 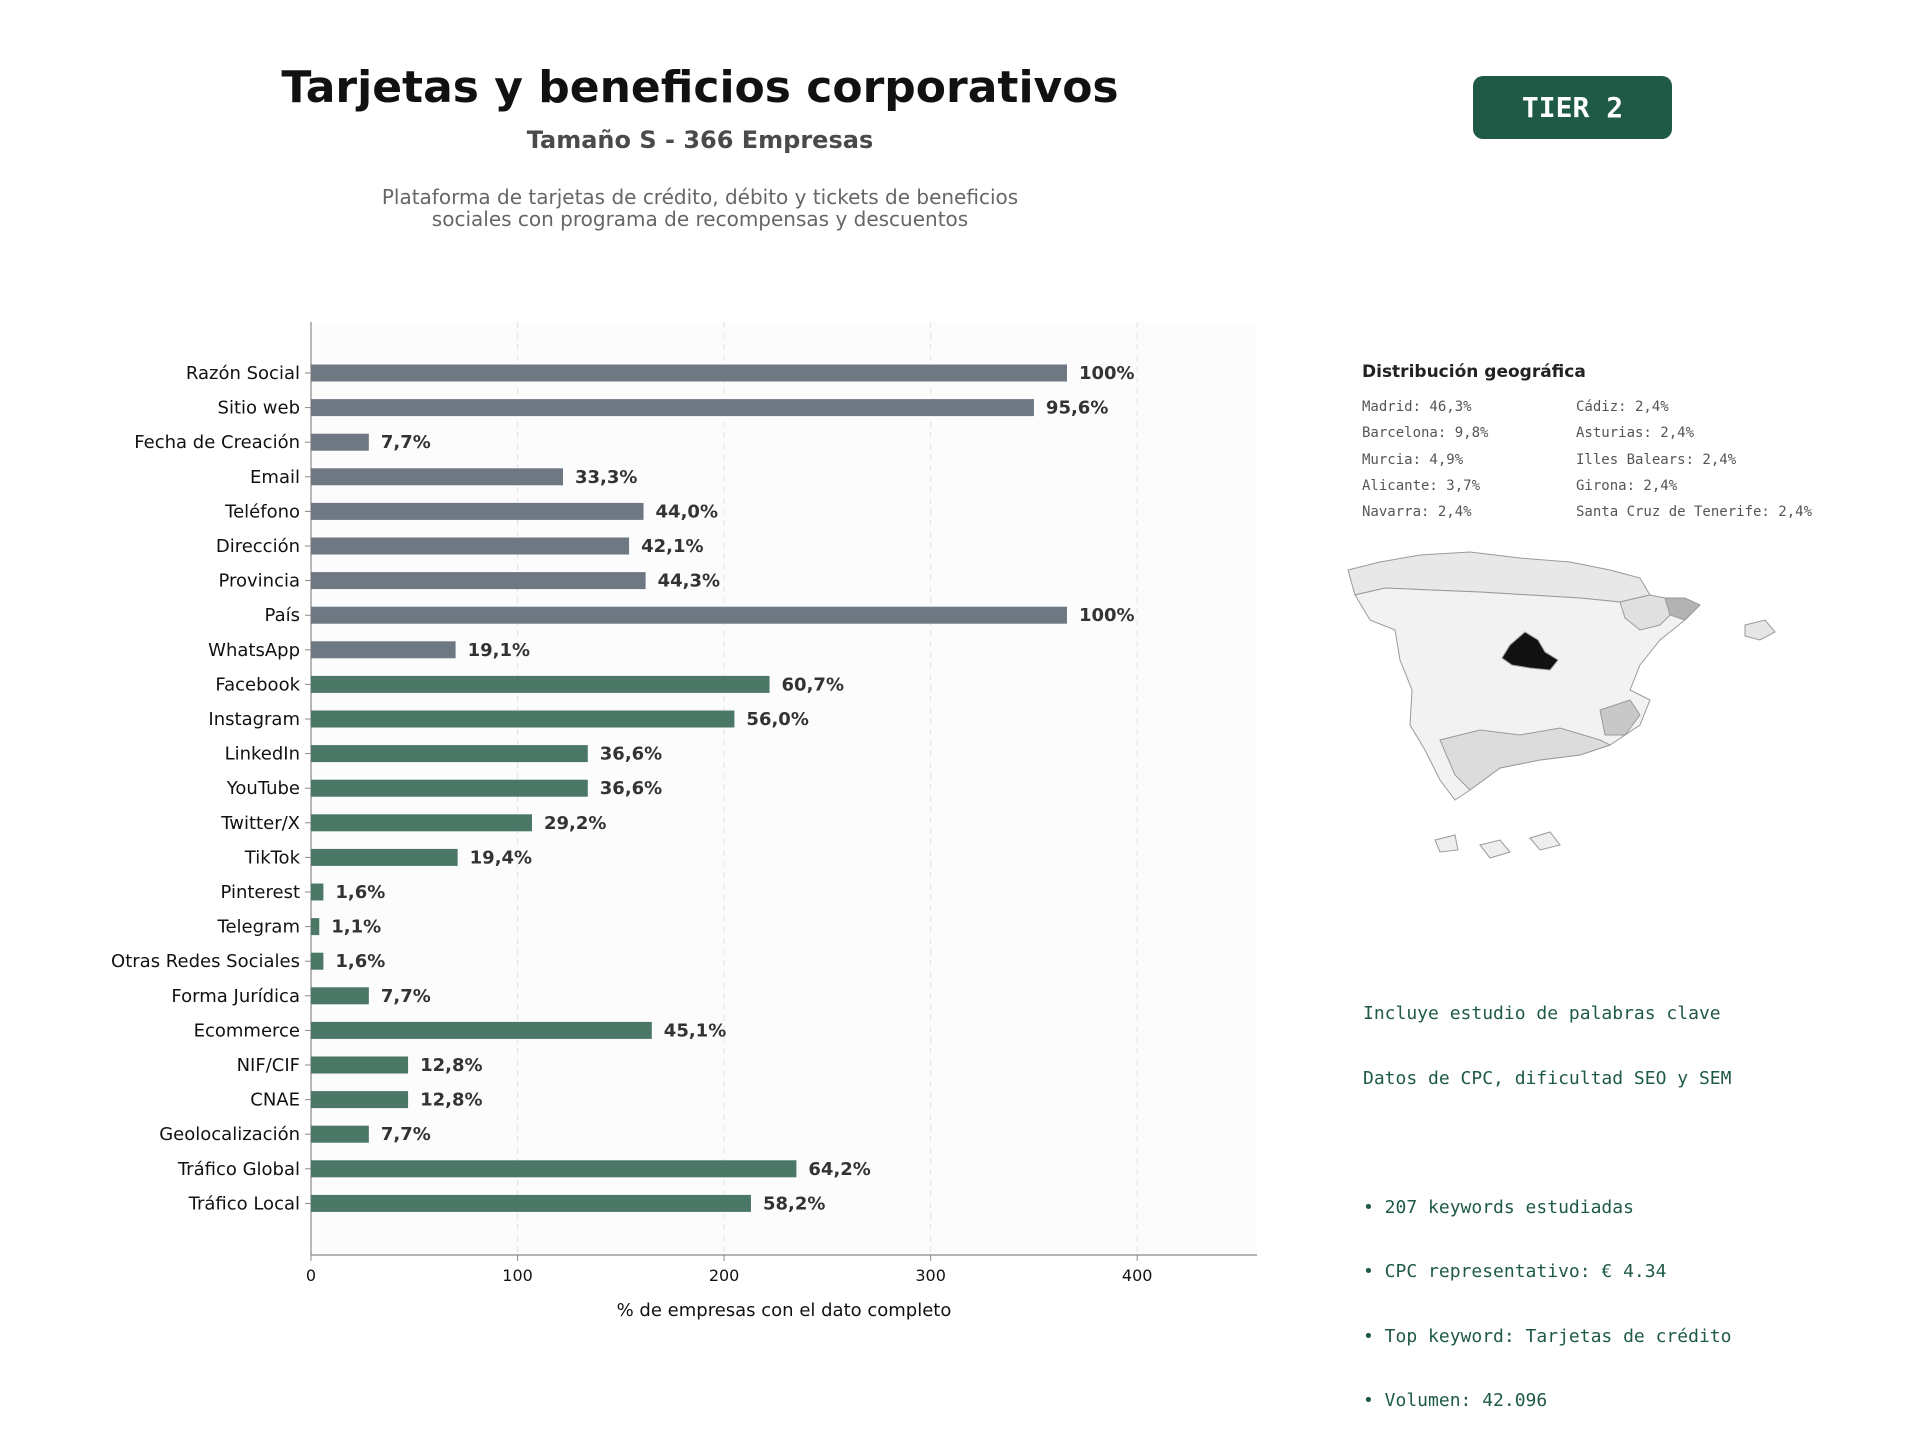 What do you see at coordinates (1656, 459) in the screenshot?
I see `geo-item: Illes Balears: 2,4%` at bounding box center [1656, 459].